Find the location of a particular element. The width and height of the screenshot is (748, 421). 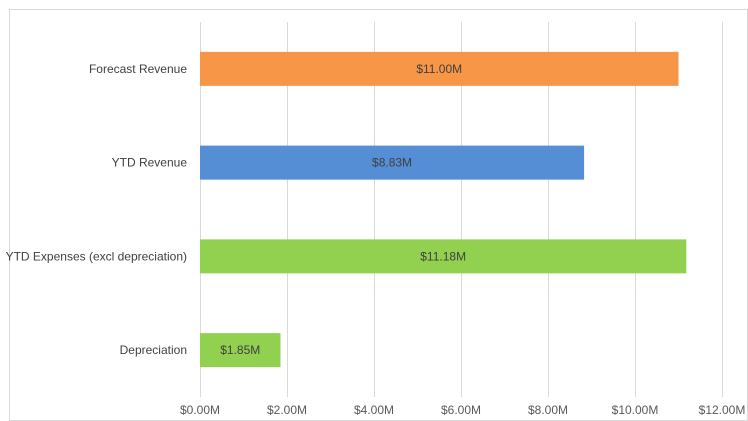

x-tick-label: $2.00M is located at coordinates (287, 410).